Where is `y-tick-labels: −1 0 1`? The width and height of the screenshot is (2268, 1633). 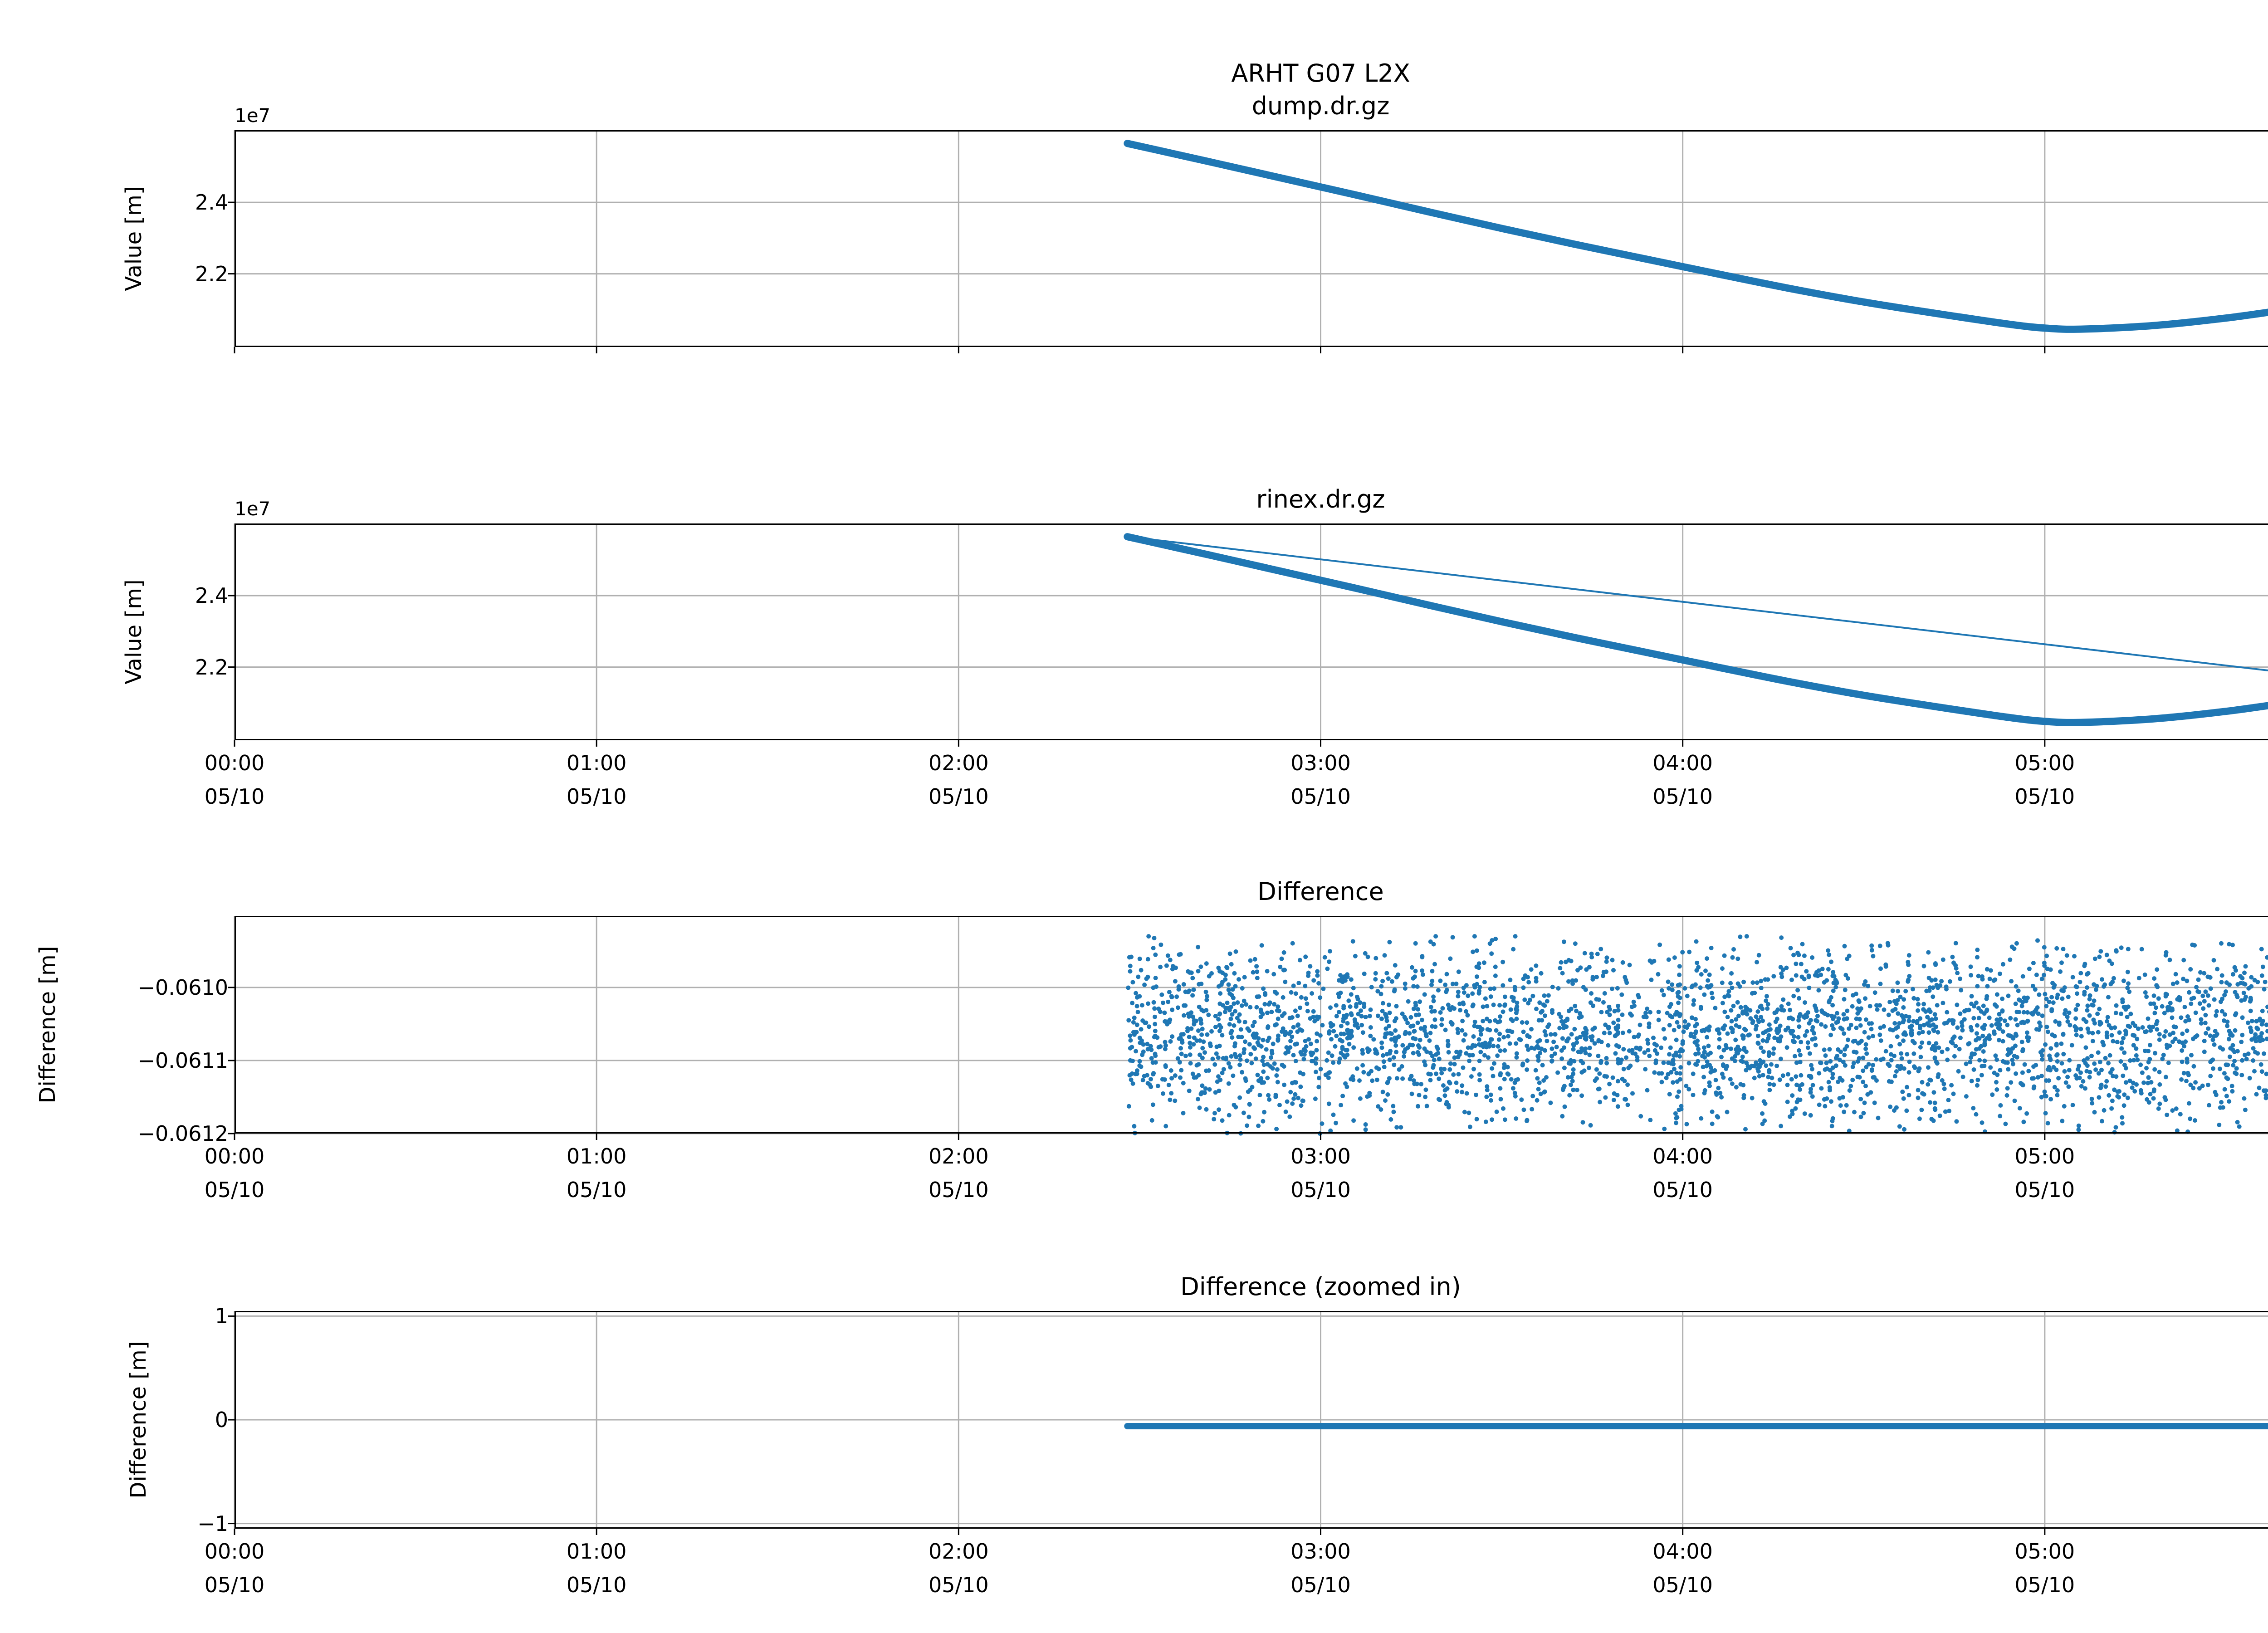 y-tick-labels: −1 0 1 is located at coordinates (114, 1419).